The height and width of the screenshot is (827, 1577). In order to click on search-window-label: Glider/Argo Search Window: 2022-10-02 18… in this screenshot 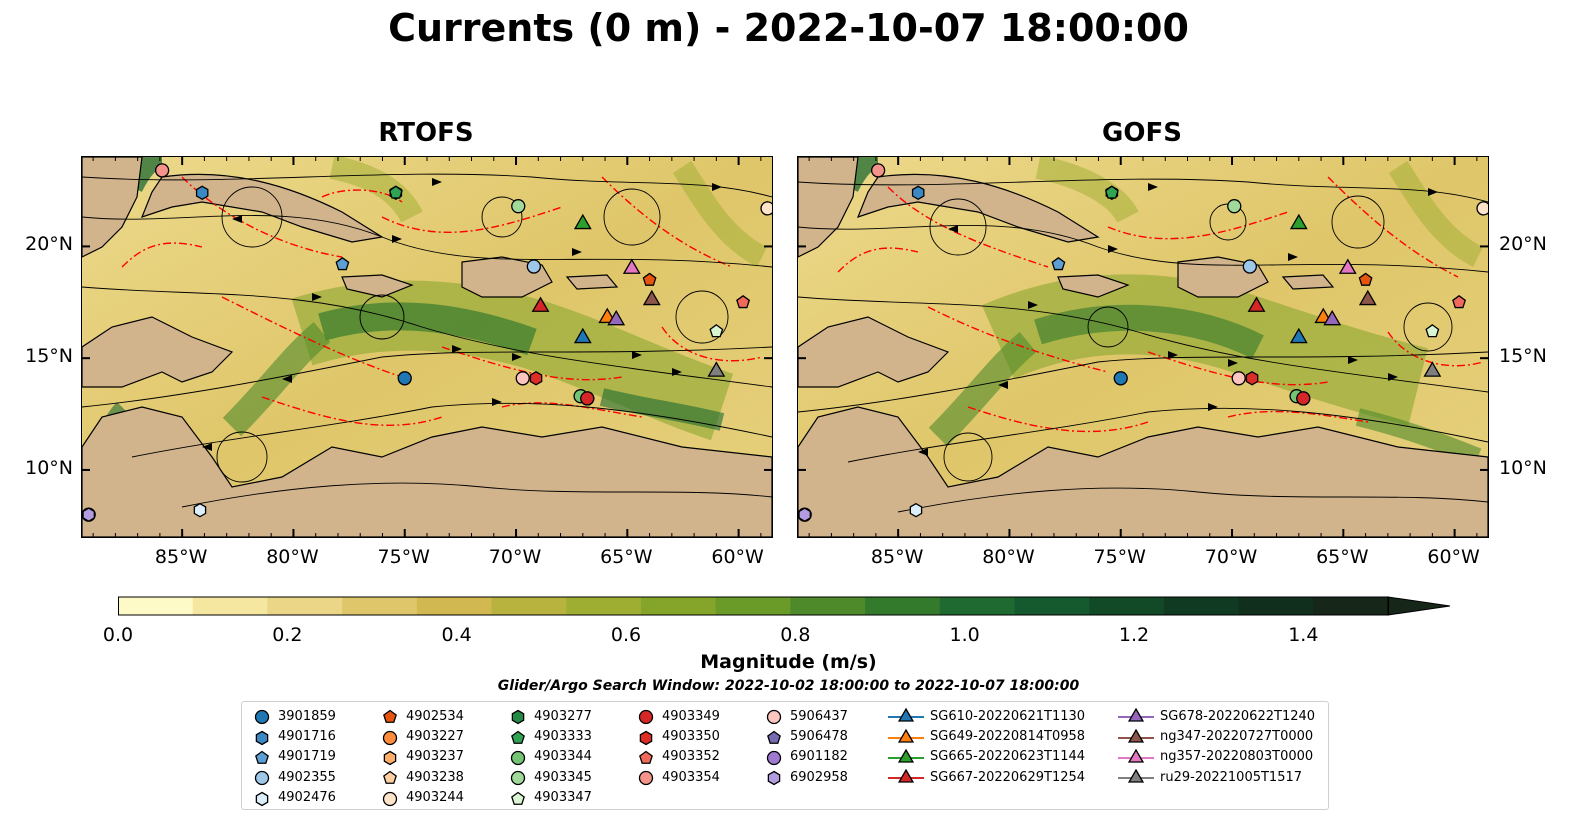, I will do `click(788, 686)`.